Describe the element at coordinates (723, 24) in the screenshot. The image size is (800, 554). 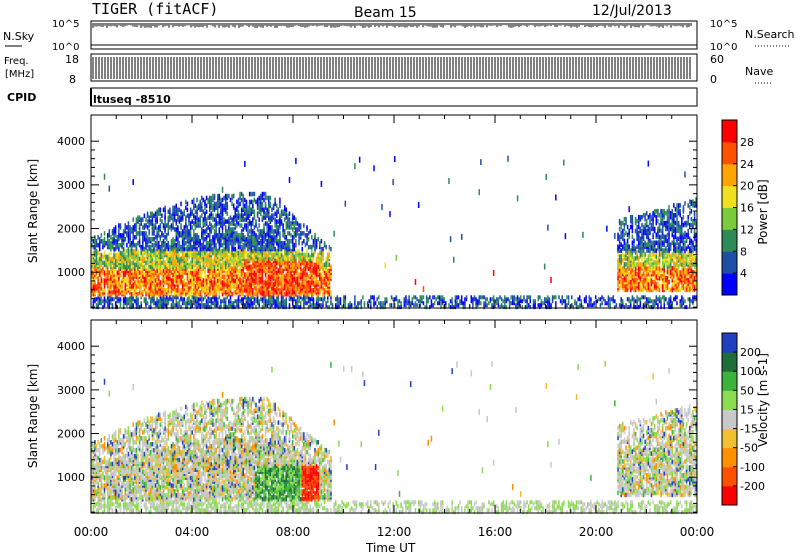
I see `nsearch-tick-top: 10^5` at that location.